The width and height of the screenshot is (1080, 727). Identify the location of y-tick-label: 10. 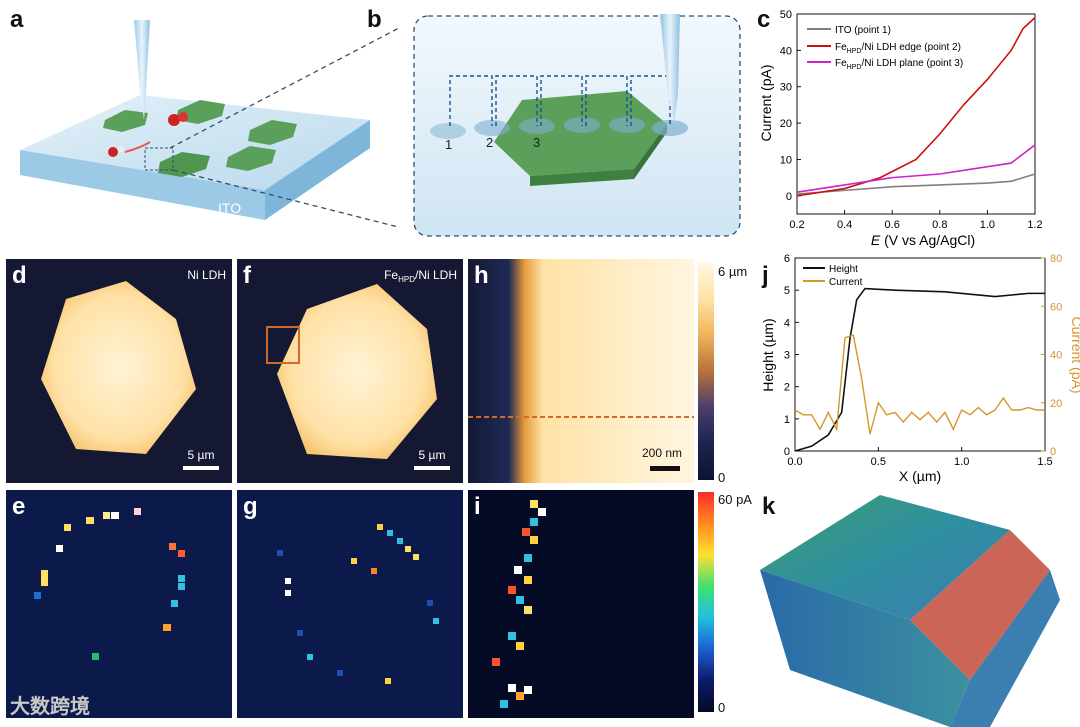
(786, 160).